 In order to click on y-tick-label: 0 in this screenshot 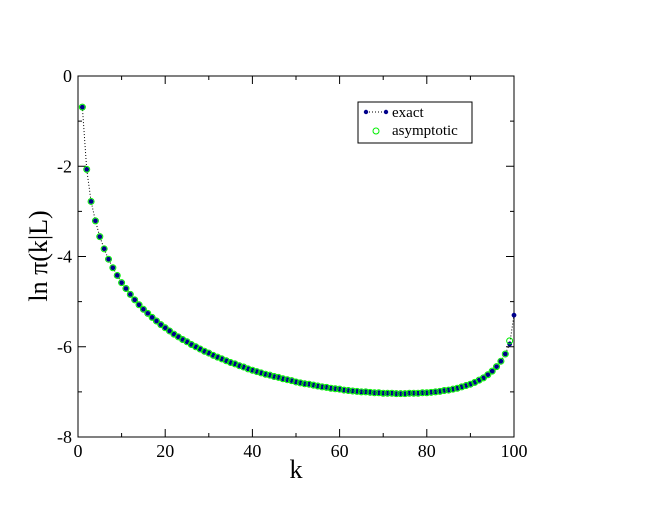, I will do `click(67, 76)`.